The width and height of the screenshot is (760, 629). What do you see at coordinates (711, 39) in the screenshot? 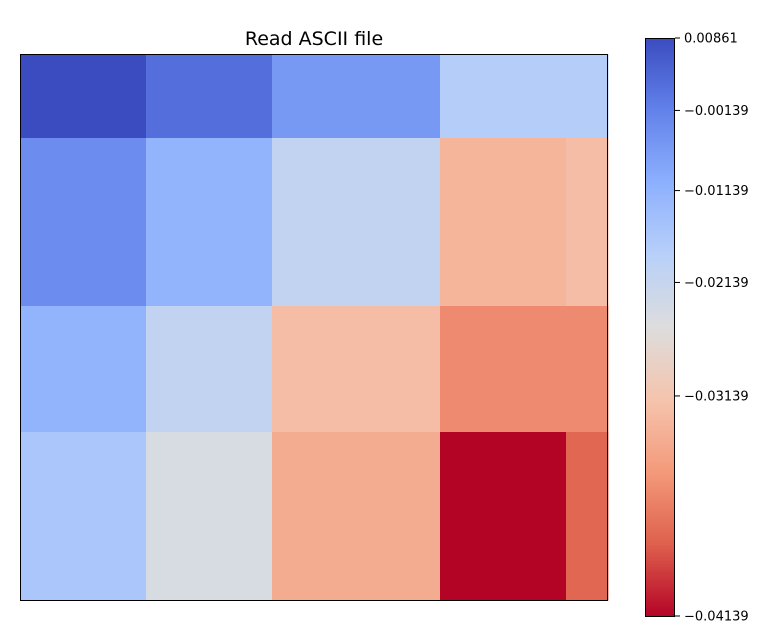
I see `colorbar-tick-label: 0.00861` at bounding box center [711, 39].